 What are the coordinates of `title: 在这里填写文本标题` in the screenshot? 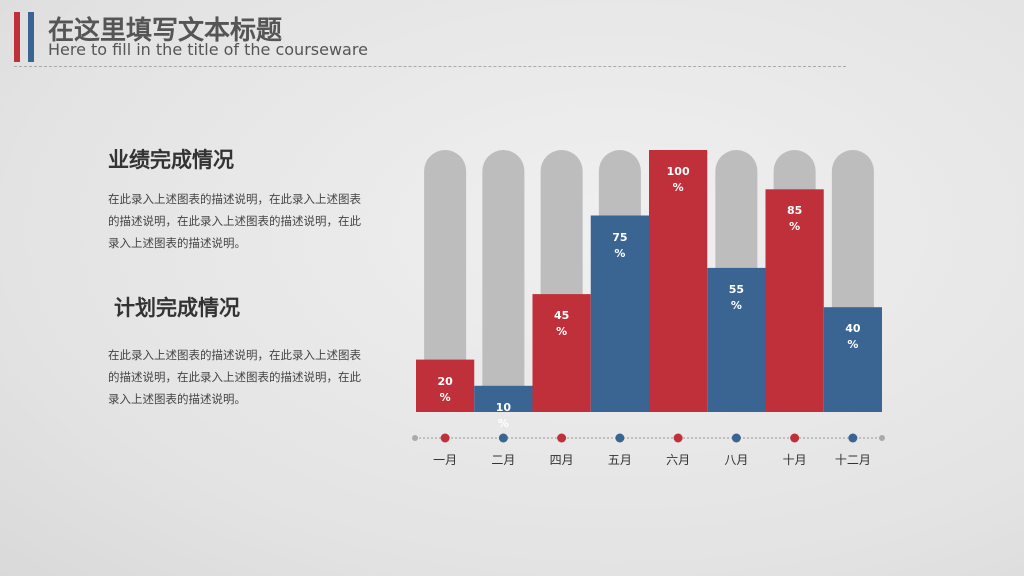 It's located at (165, 31).